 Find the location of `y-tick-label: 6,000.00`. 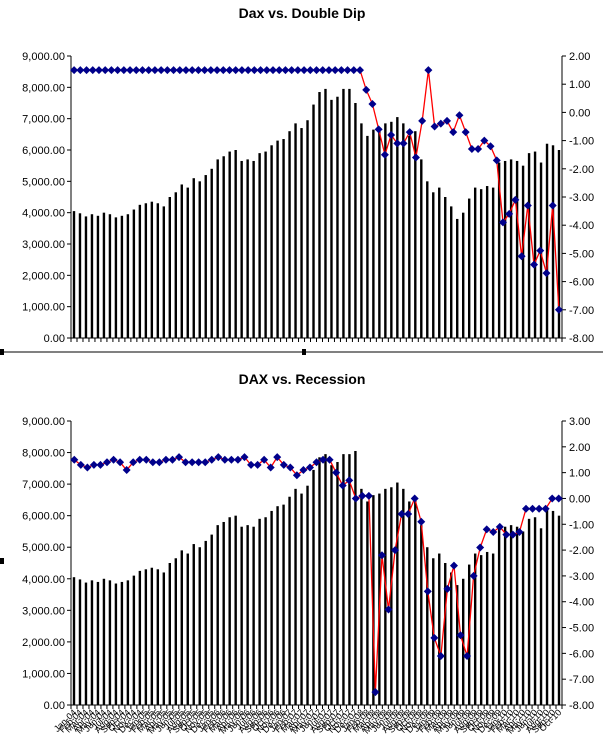

y-tick-label: 6,000.00 is located at coordinates (43, 151).